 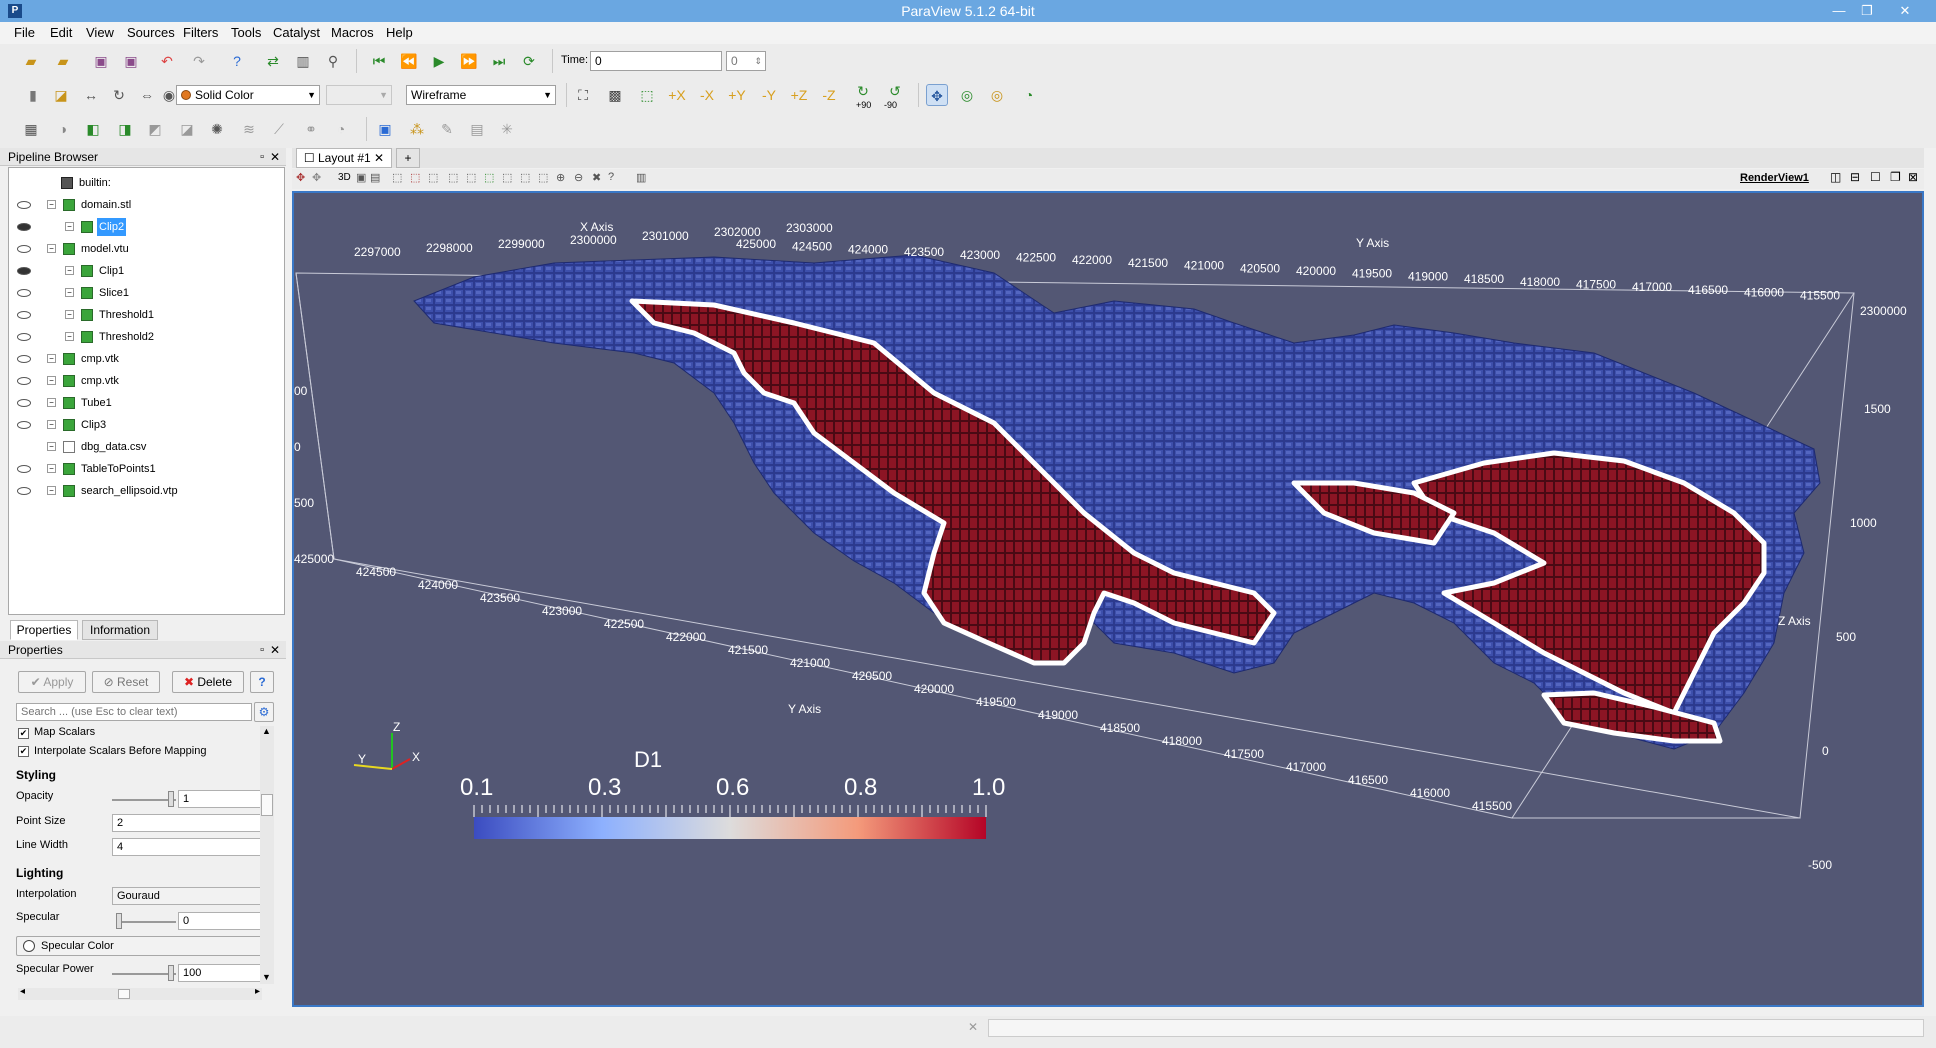 What do you see at coordinates (303, 61) in the screenshot?
I see `disconnect-icon: ▥` at bounding box center [303, 61].